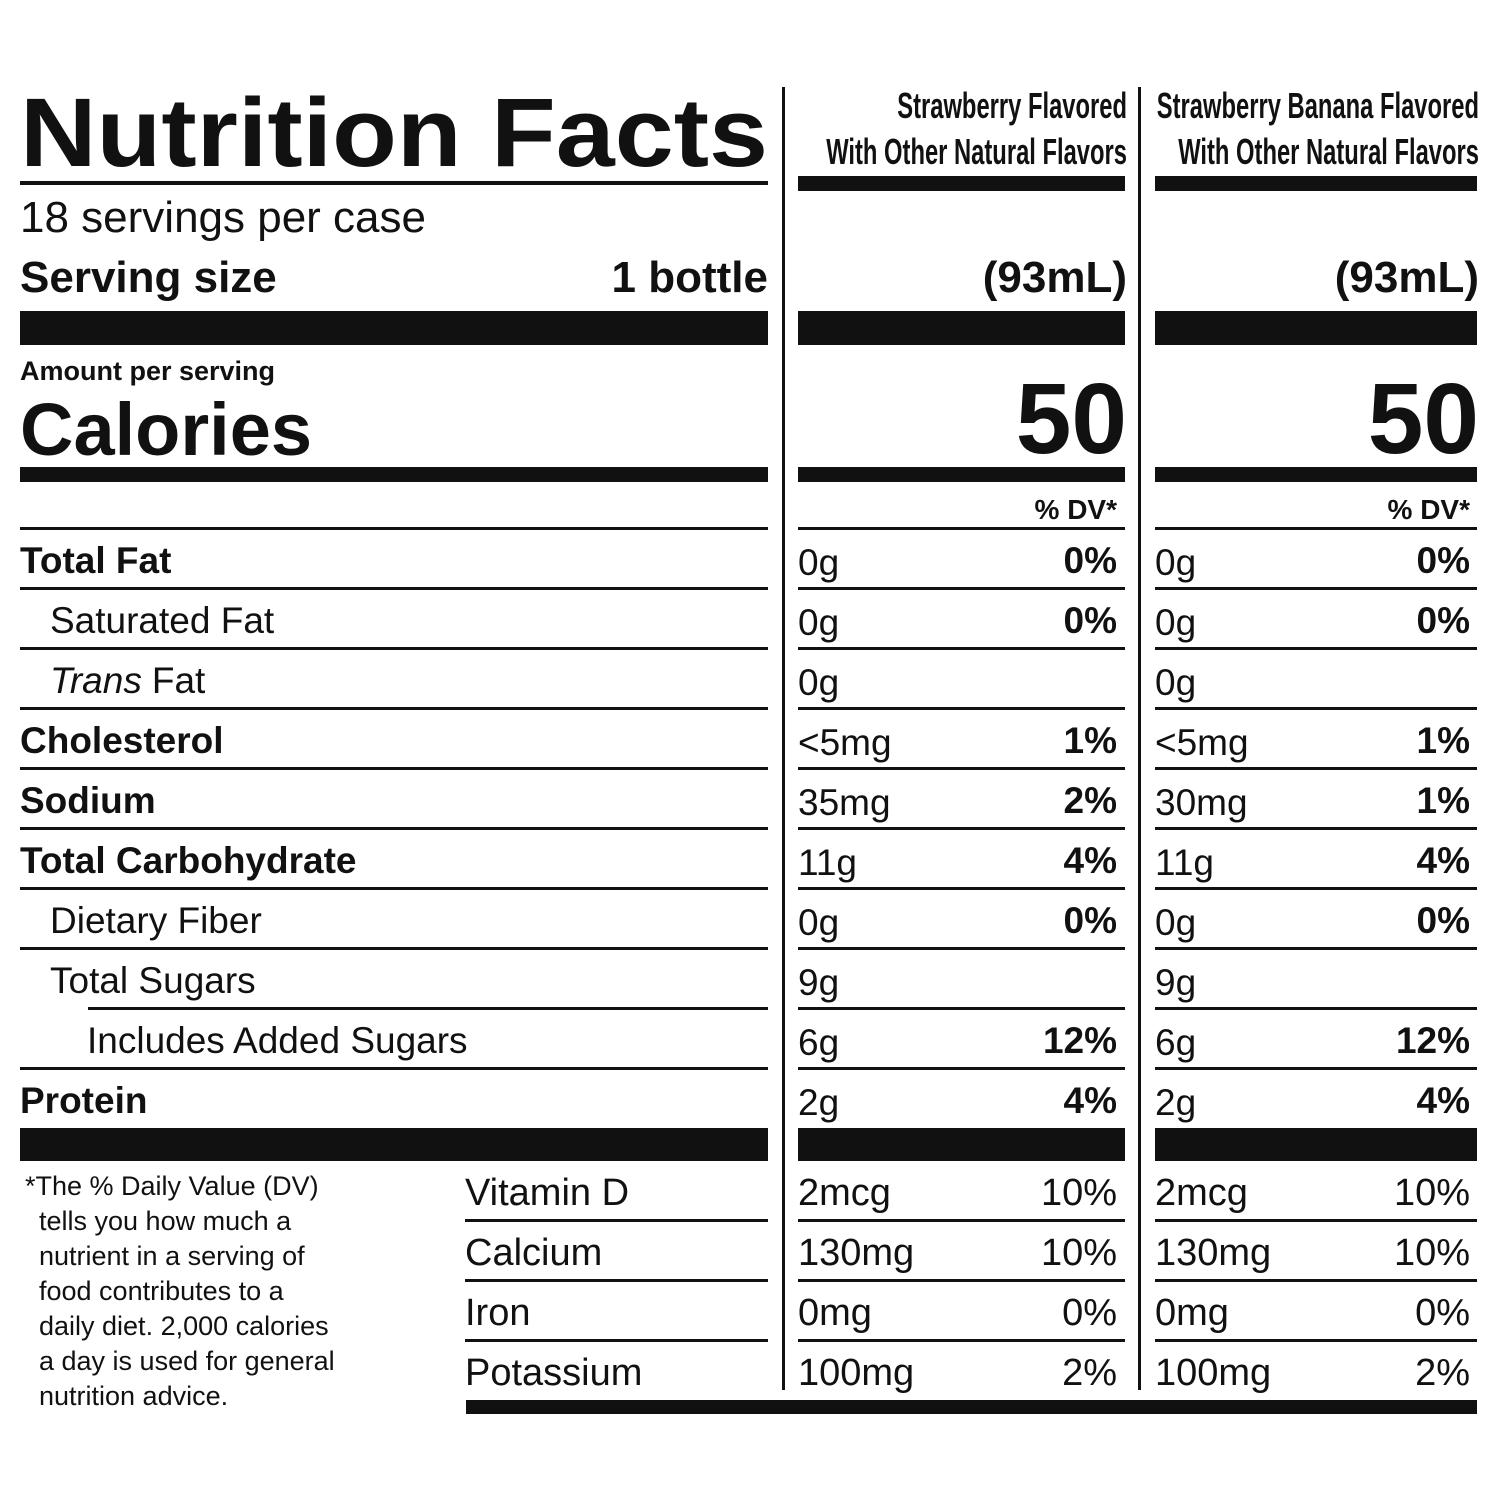 The height and width of the screenshot is (1500, 1500). Describe the element at coordinates (553, 1373) in the screenshot. I see `vitamin-label: Potassium` at that location.